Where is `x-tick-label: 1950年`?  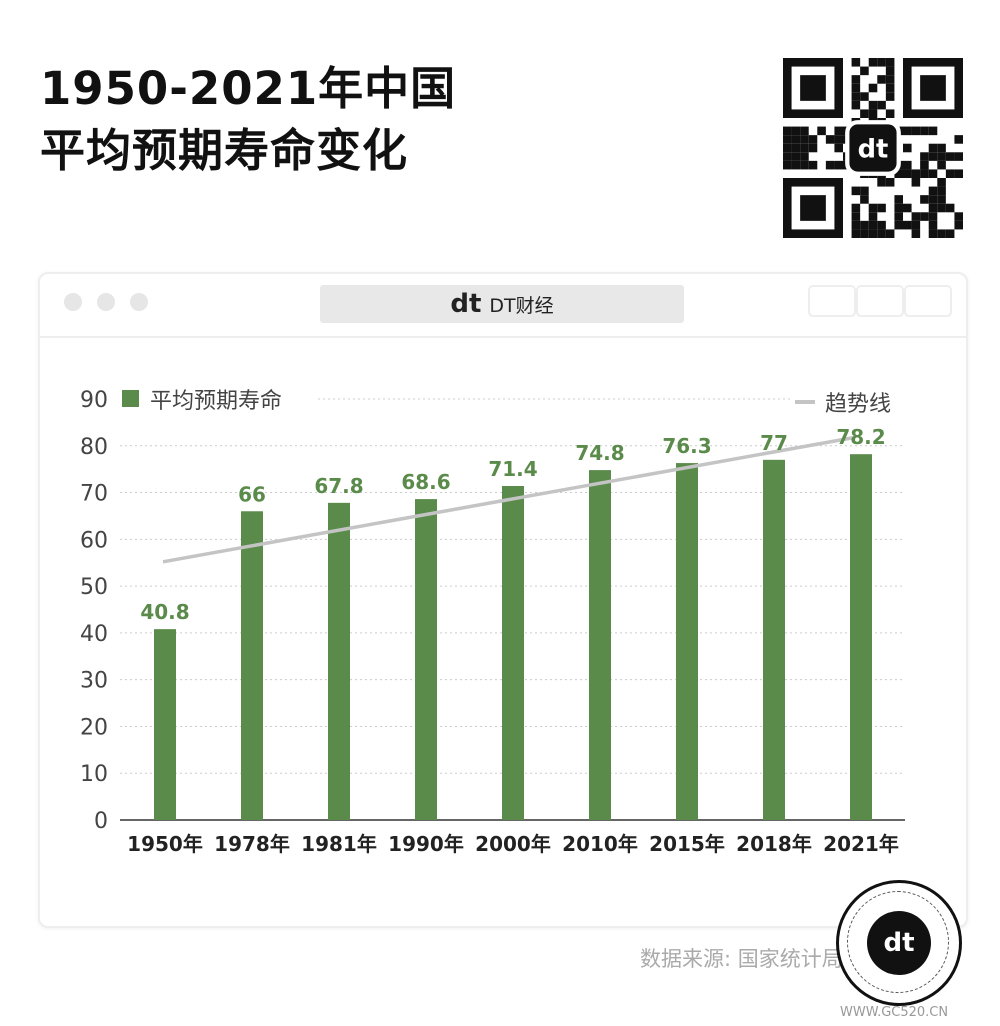
x-tick-label: 1950年 is located at coordinates (165, 844).